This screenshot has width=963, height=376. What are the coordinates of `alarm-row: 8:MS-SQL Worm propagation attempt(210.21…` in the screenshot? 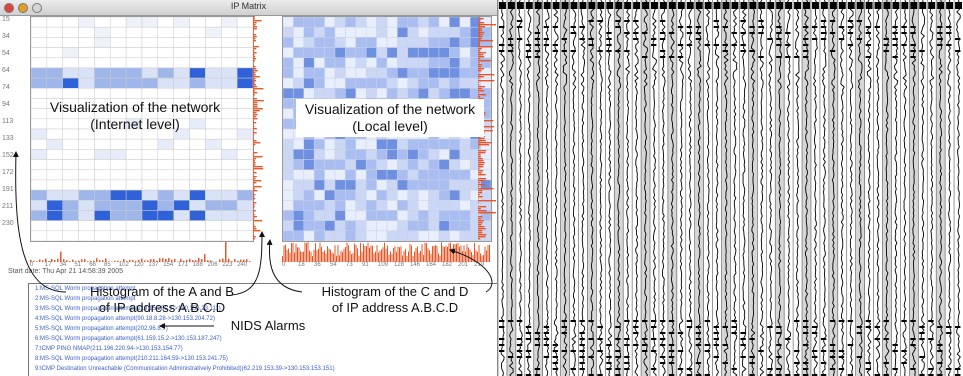 It's located at (131, 359).